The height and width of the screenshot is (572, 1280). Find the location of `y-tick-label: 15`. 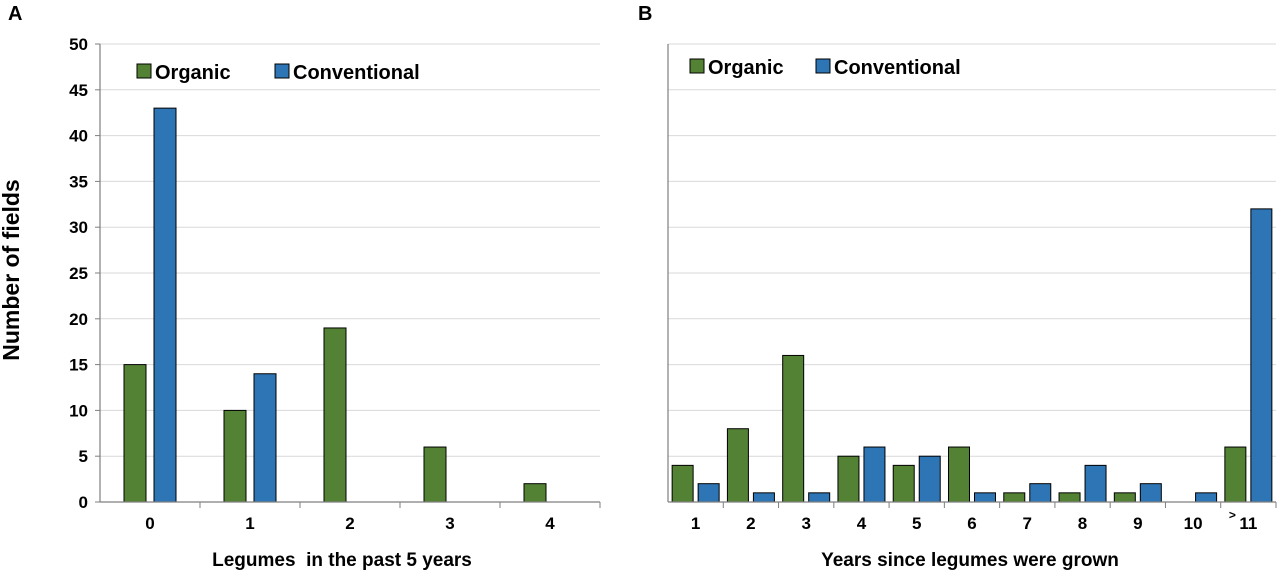

y-tick-label: 15 is located at coordinates (78, 365).